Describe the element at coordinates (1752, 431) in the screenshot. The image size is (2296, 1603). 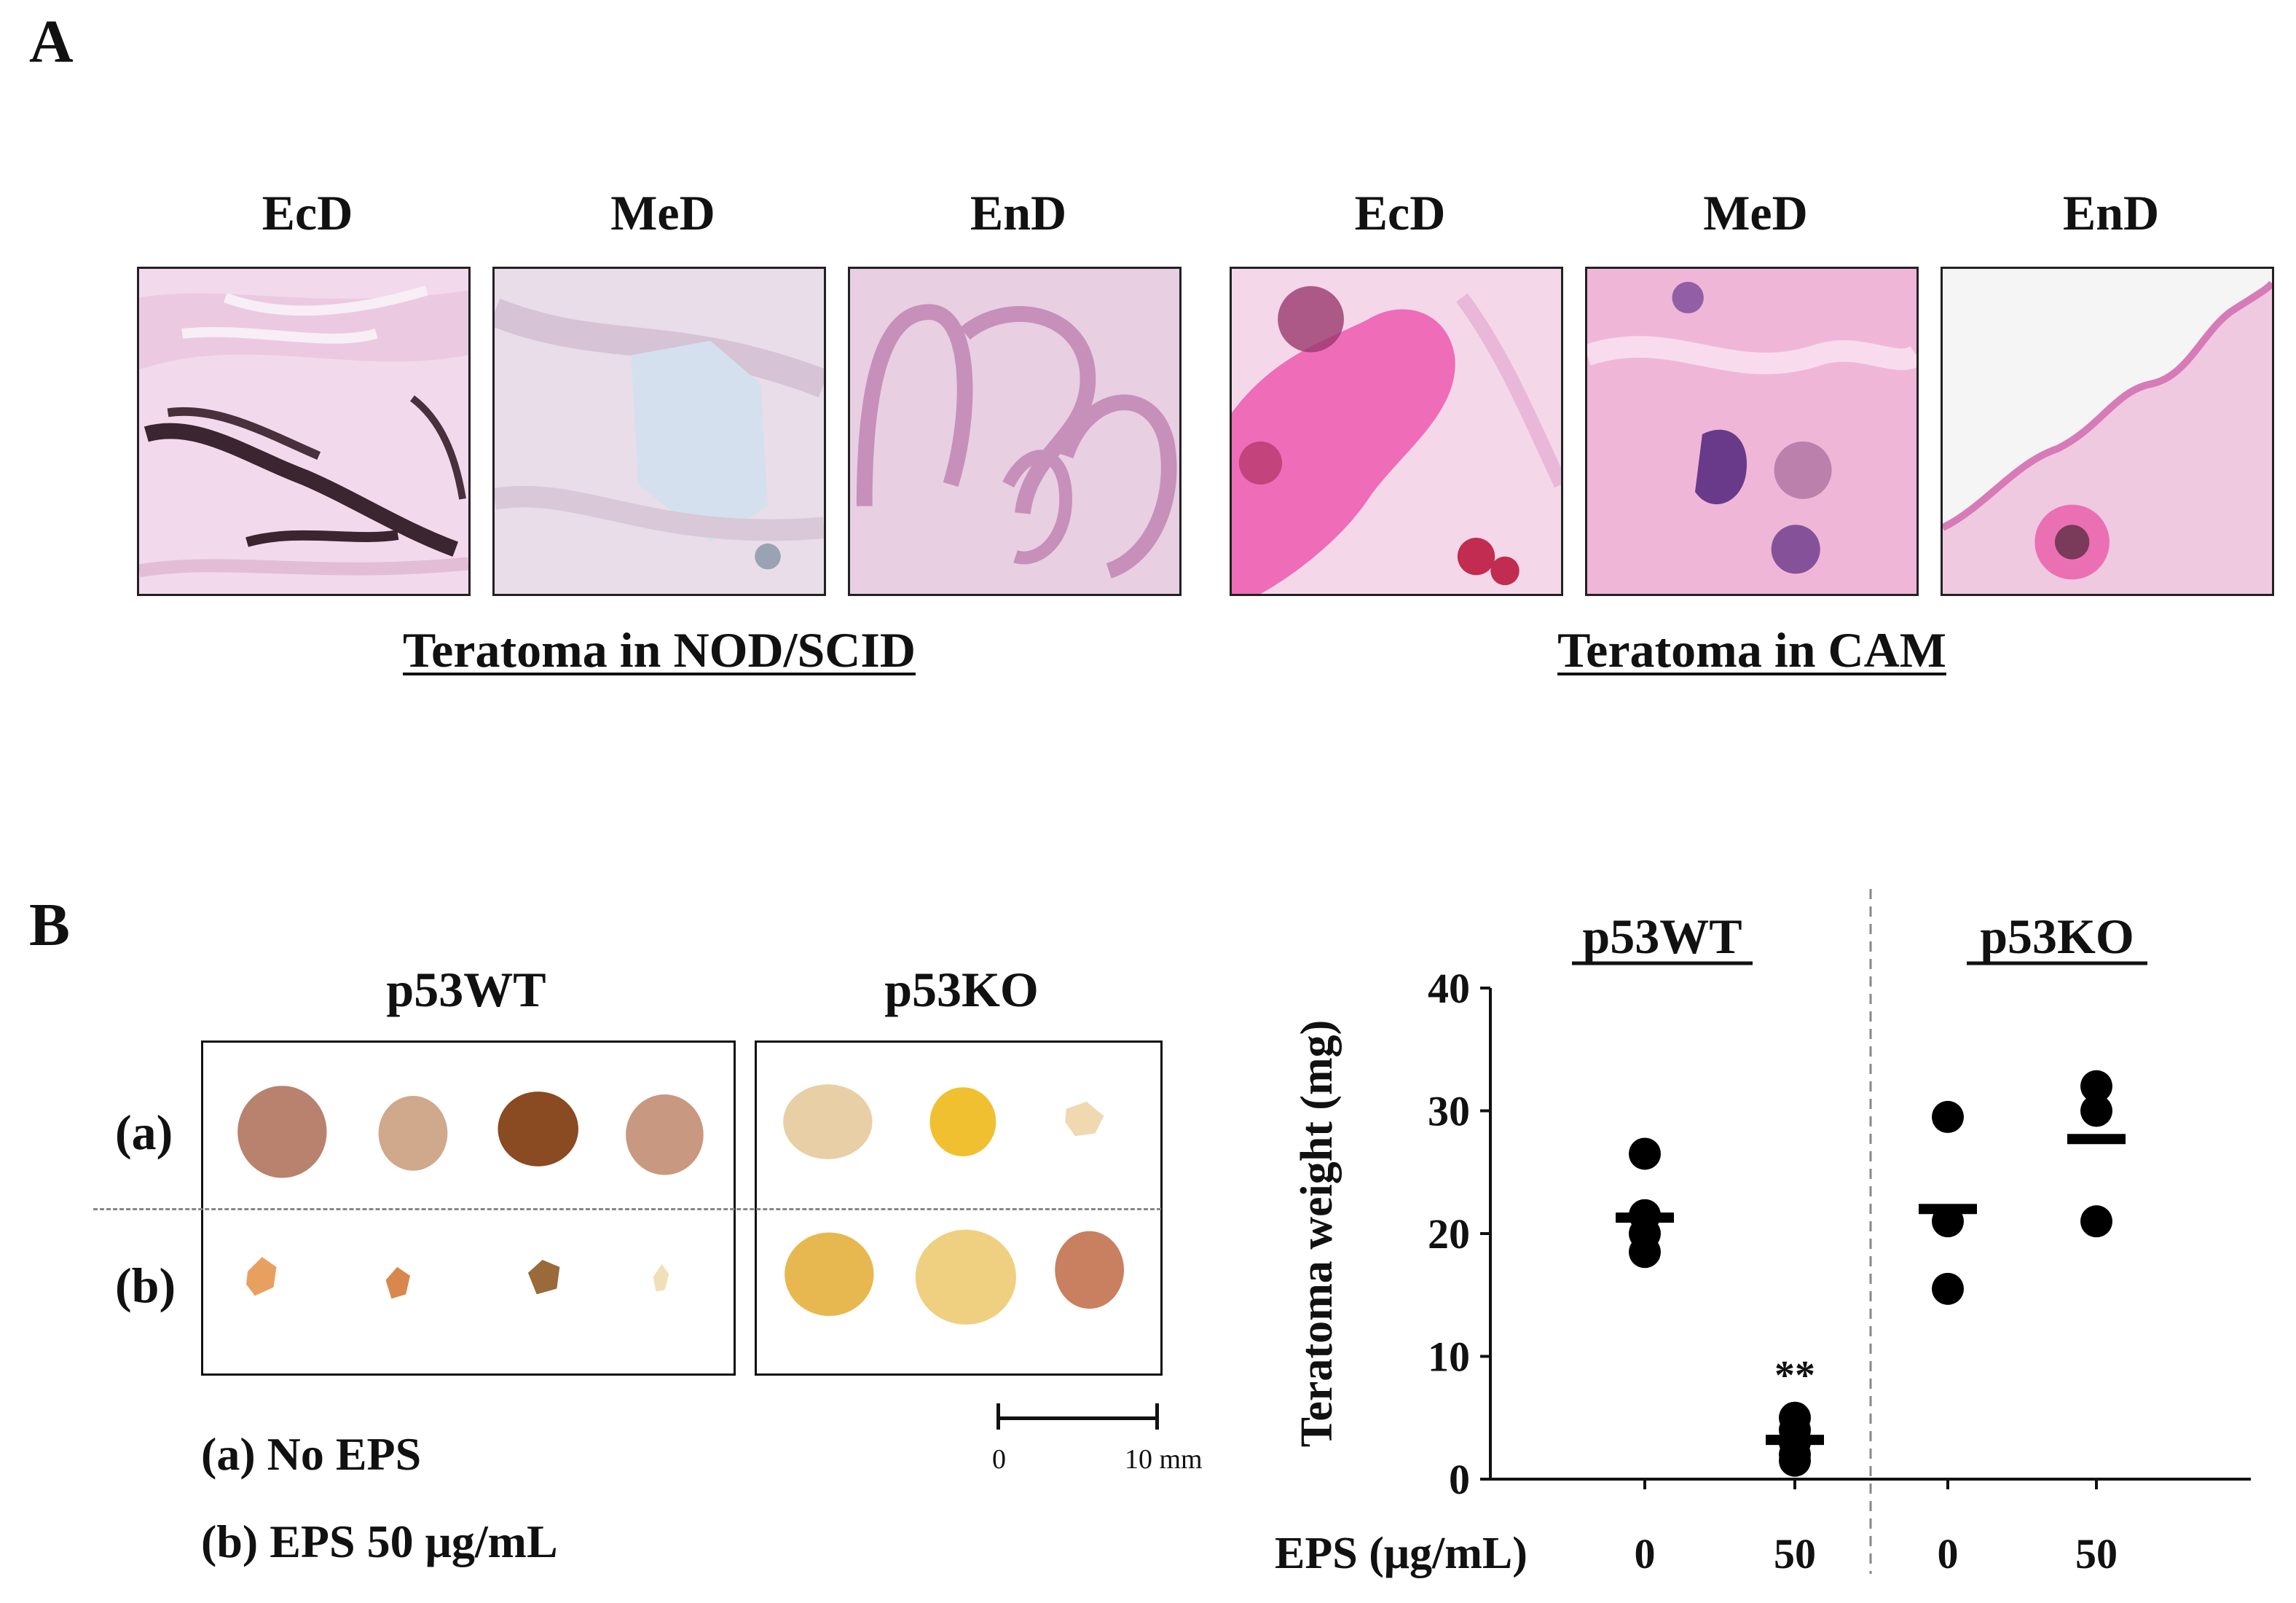
I see `histology-image-cam-med` at that location.